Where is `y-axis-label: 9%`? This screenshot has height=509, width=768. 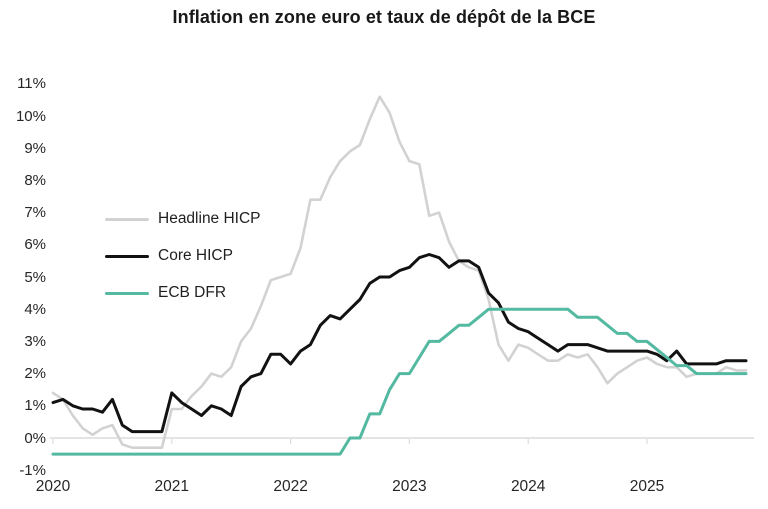
y-axis-label: 9% is located at coordinates (35, 148).